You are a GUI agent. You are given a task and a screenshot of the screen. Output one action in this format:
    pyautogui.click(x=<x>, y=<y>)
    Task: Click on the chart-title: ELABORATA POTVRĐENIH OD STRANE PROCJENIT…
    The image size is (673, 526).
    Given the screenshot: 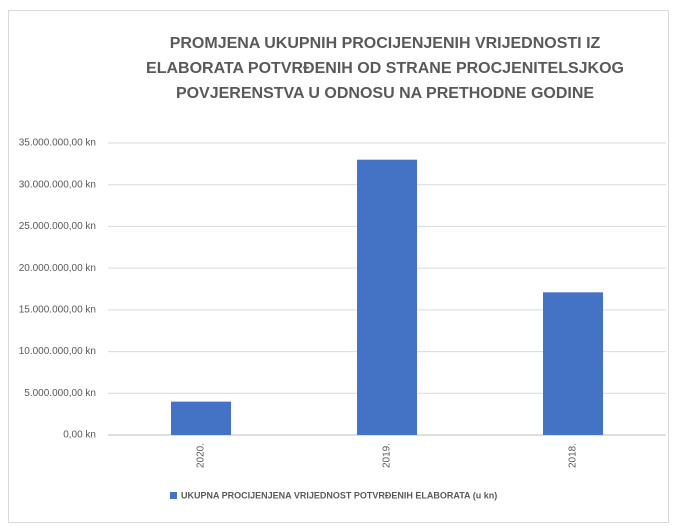 What is the action you would take?
    pyautogui.click(x=385, y=68)
    